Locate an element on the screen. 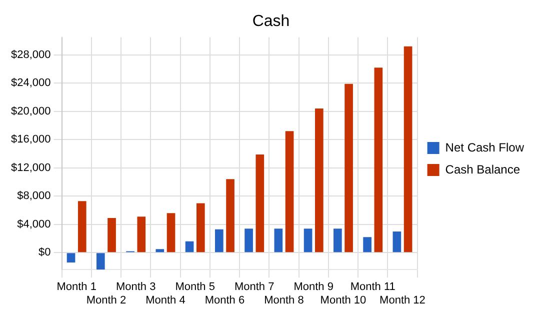 Image resolution: width=550 pixels, height=318 pixels. x-tick-label: Month 7 is located at coordinates (254, 287).